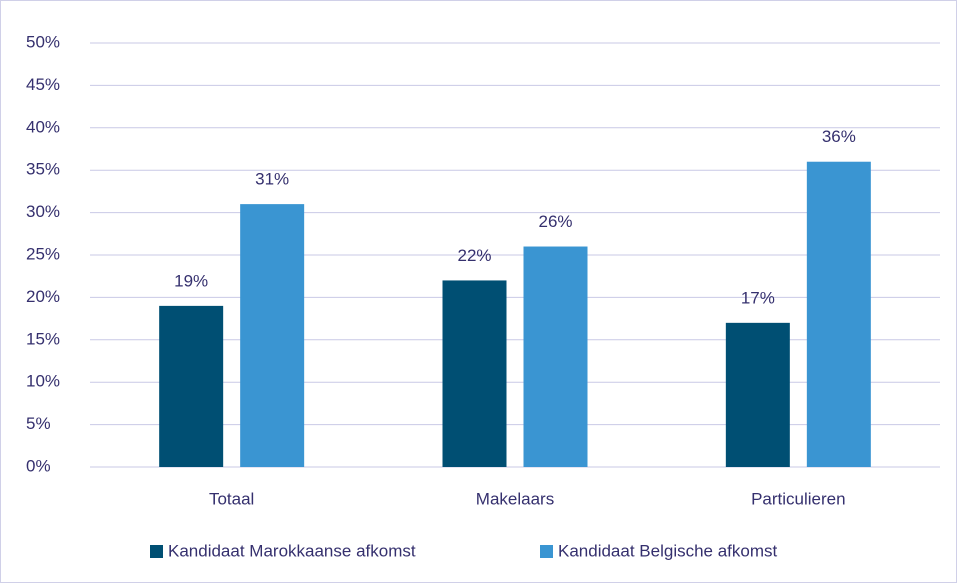  I want to click on x-tick-label: Particulieren, so click(798, 498).